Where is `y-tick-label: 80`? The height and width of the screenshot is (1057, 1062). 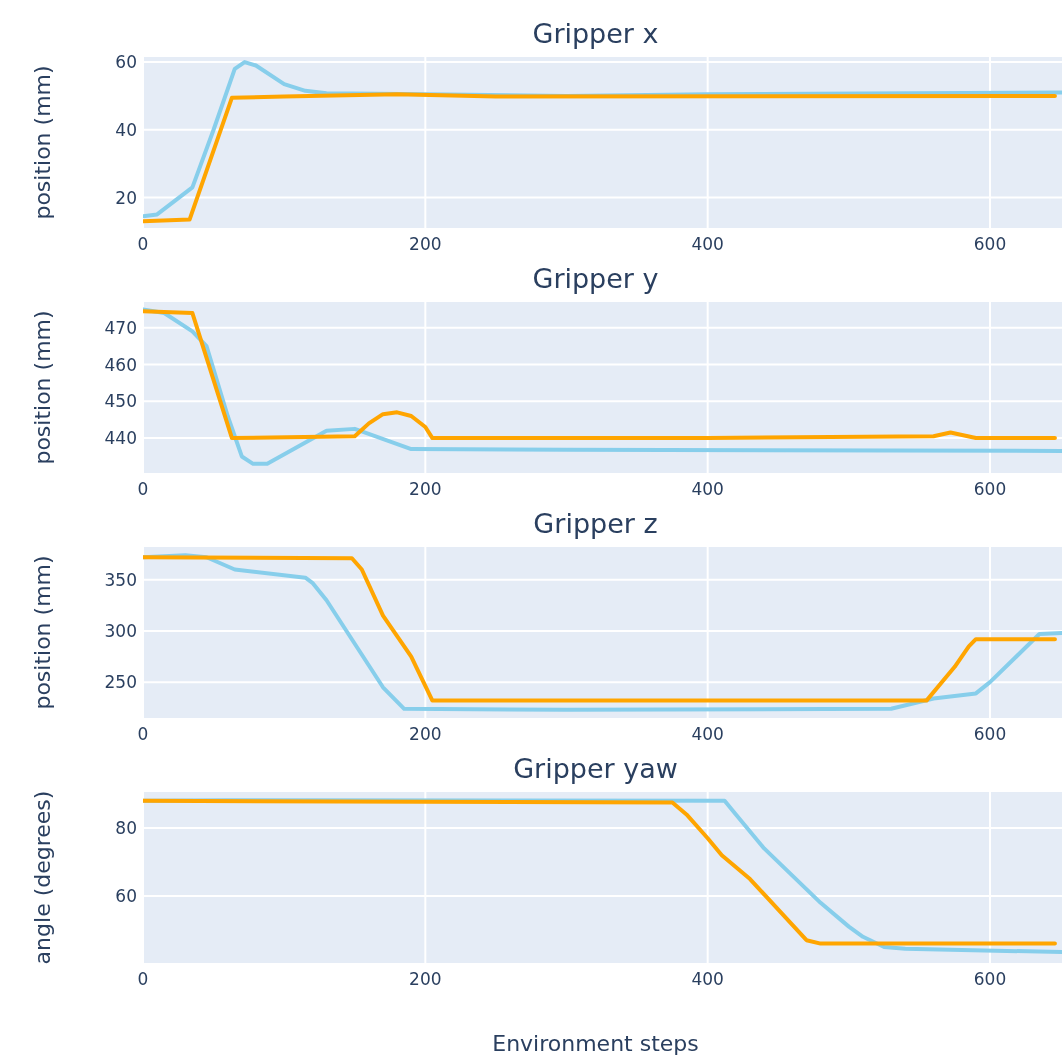
y-tick-label: 80 is located at coordinates (126, 828).